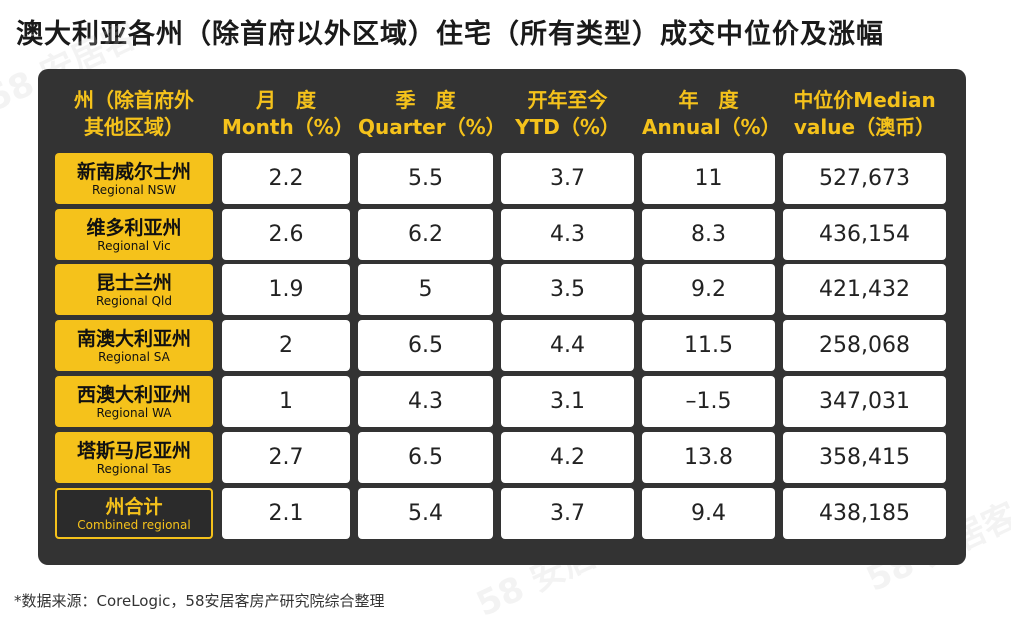  I want to click on row-label-en: Combined regional, so click(134, 524).